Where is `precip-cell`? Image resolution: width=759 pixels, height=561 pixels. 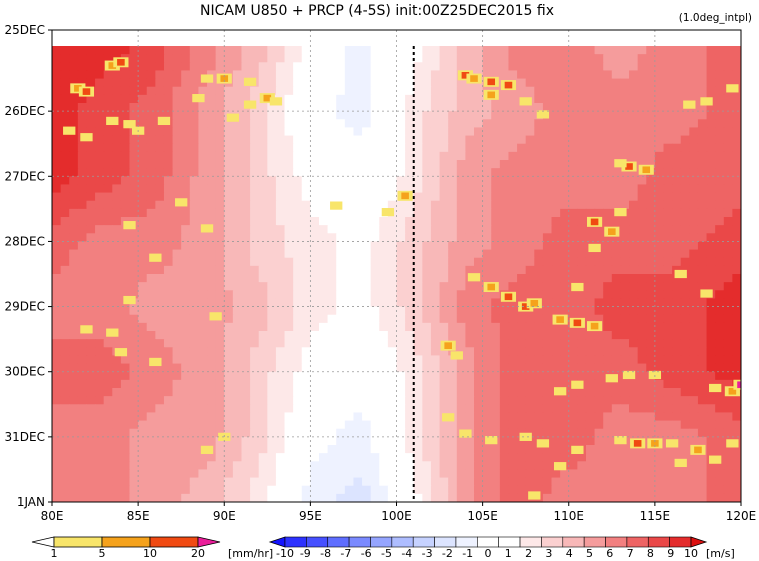 precip-cell is located at coordinates (732, 88).